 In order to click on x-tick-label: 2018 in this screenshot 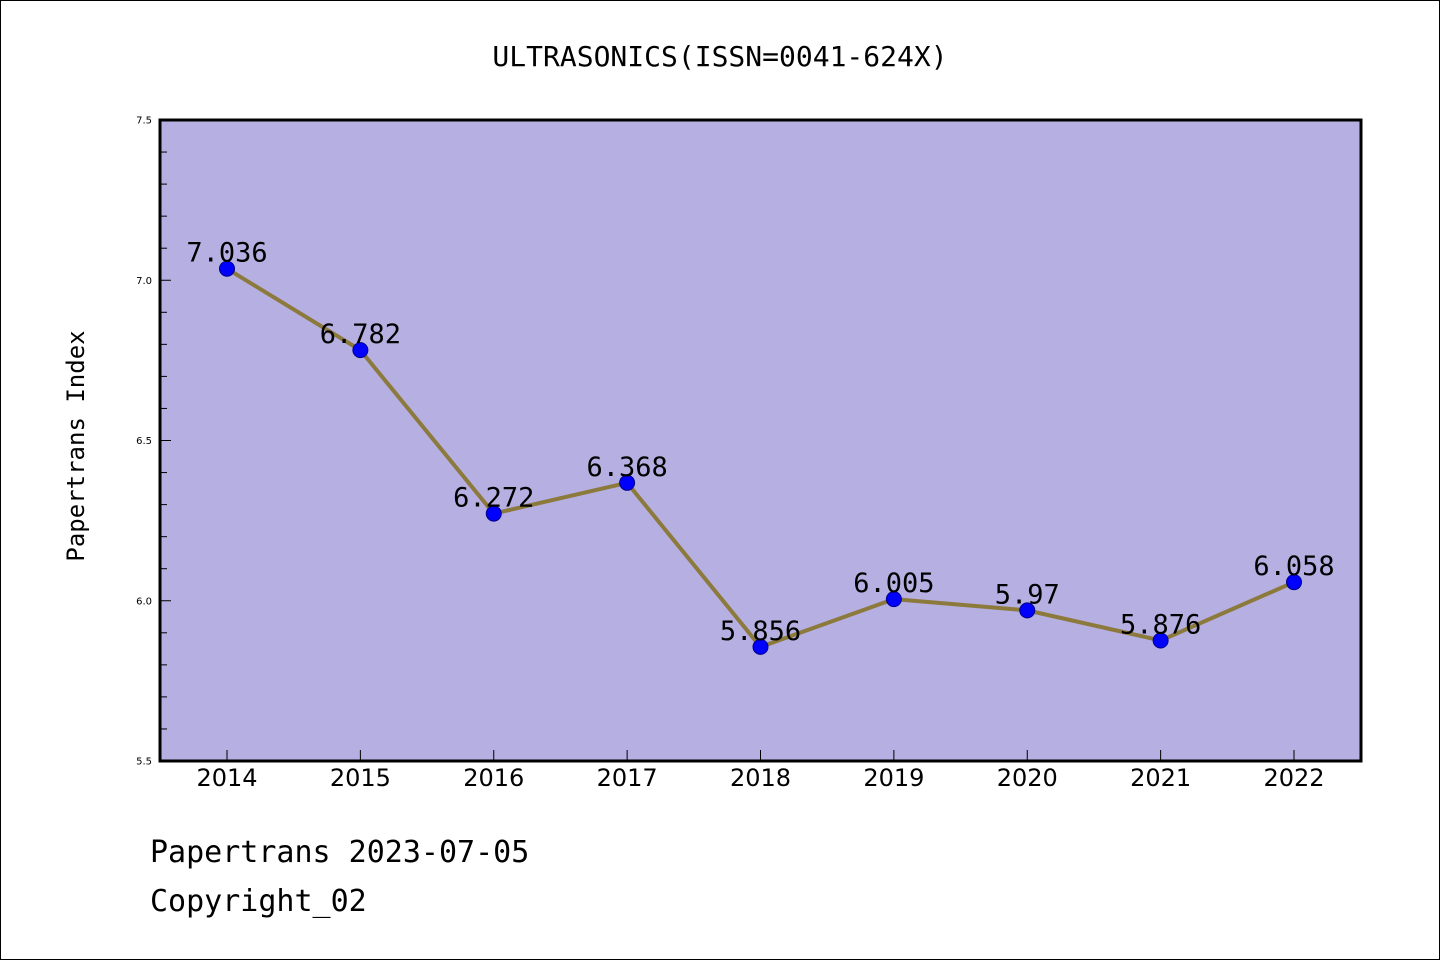, I will do `click(760, 778)`.